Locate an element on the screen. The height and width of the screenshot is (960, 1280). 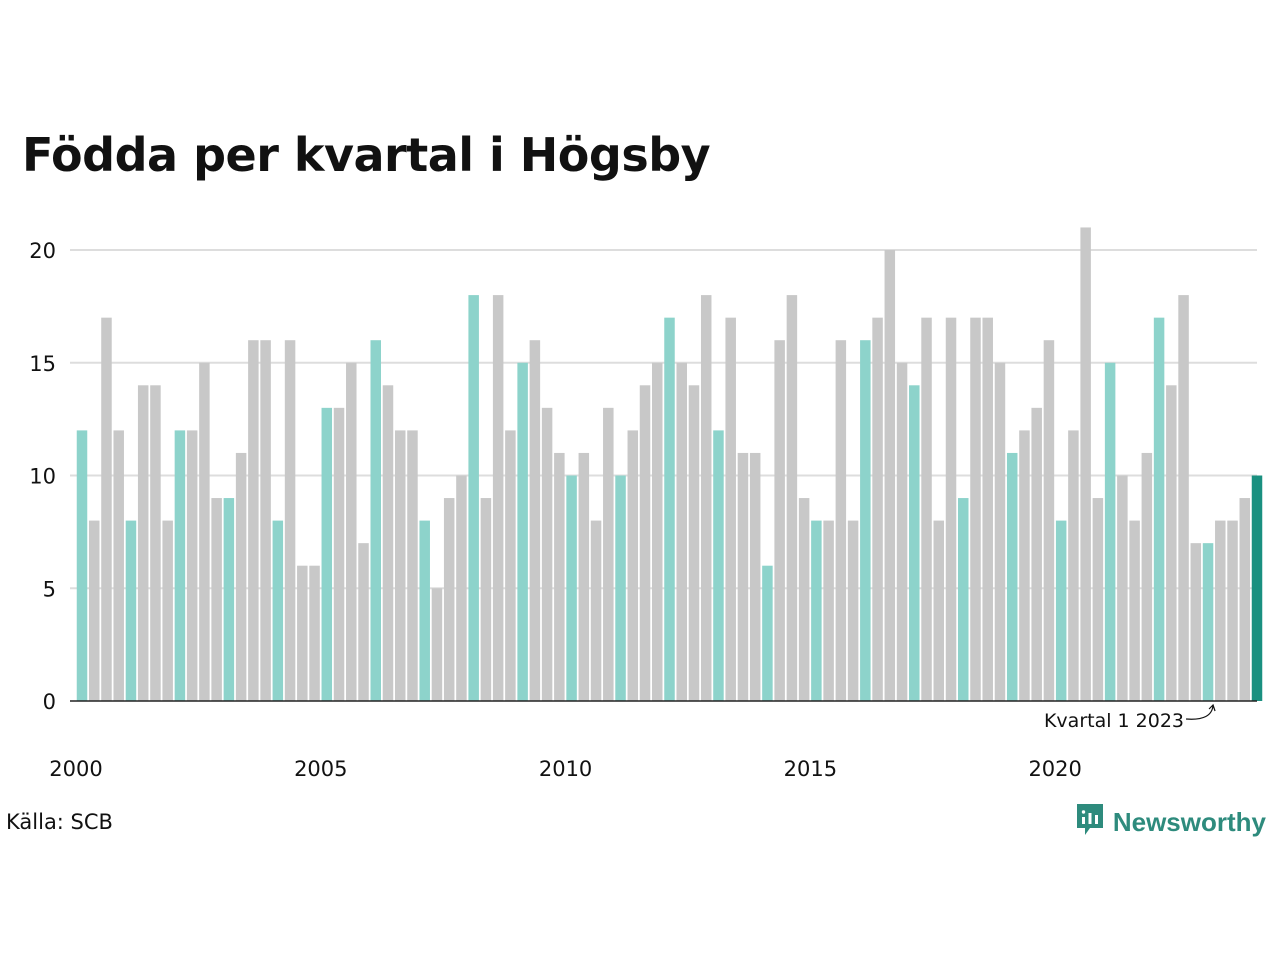
newsworthy-logo-icon is located at coordinates (1090, 822).